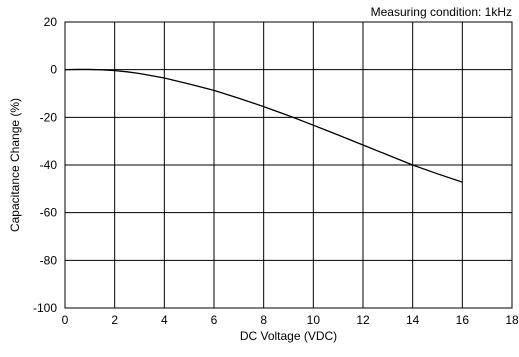  Describe the element at coordinates (49, 117) in the screenshot. I see `y-tick-label-2: -20` at that location.